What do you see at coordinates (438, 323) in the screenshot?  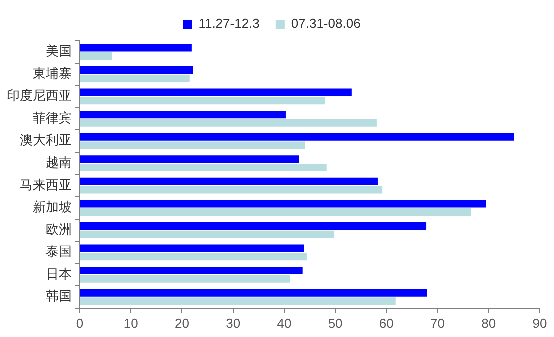 I see `x-tick-label: 70` at bounding box center [438, 323].